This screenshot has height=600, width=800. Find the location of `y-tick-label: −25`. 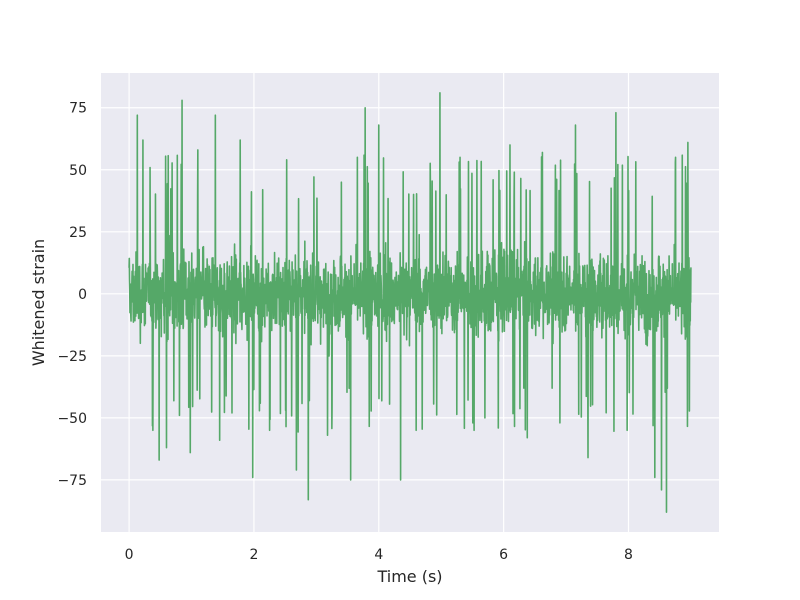

y-tick-label: −25 is located at coordinates (72, 357).